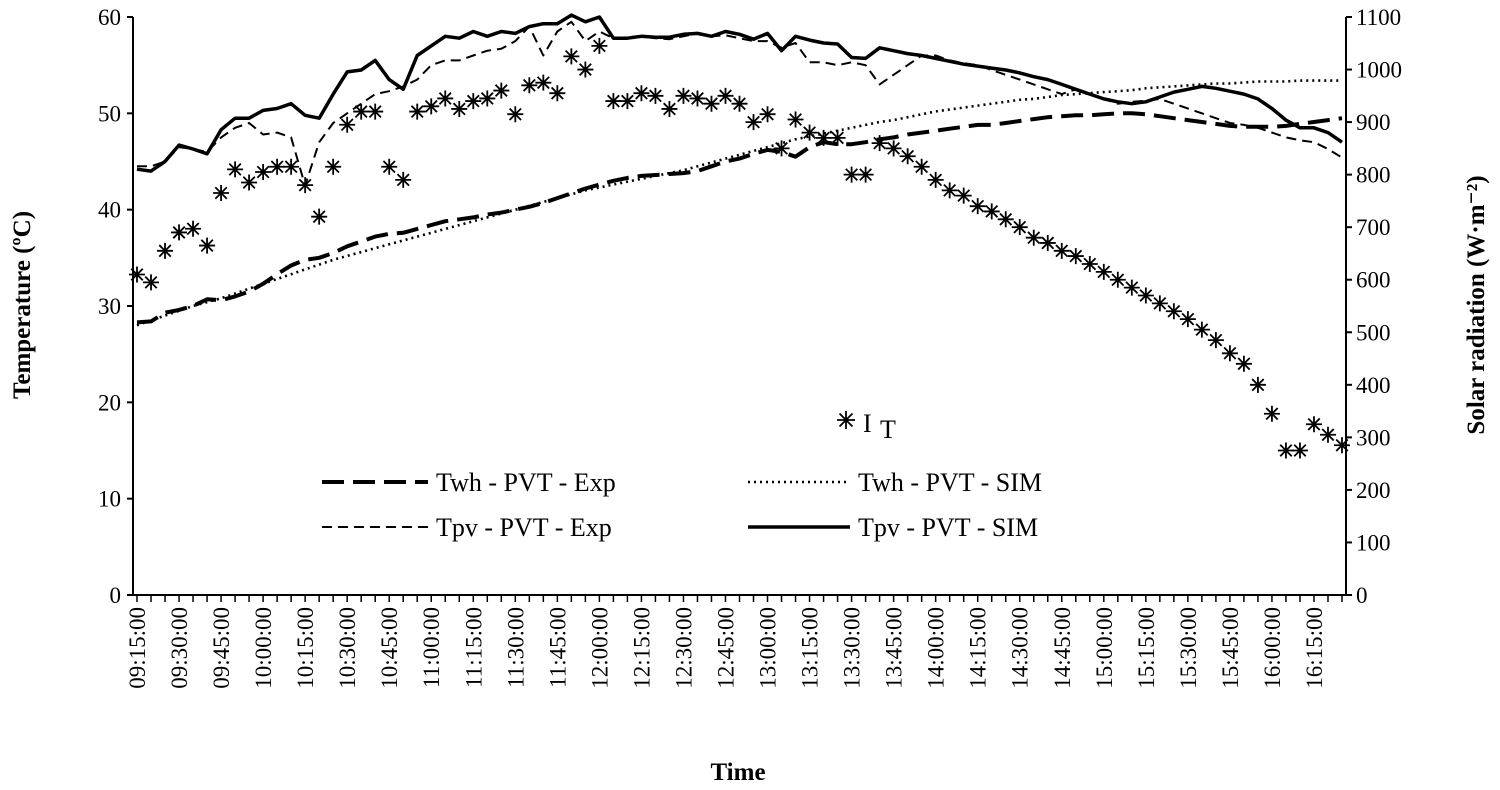 Image resolution: width=1500 pixels, height=790 pixels. What do you see at coordinates (737, 772) in the screenshot?
I see `x-axis-title: Time` at bounding box center [737, 772].